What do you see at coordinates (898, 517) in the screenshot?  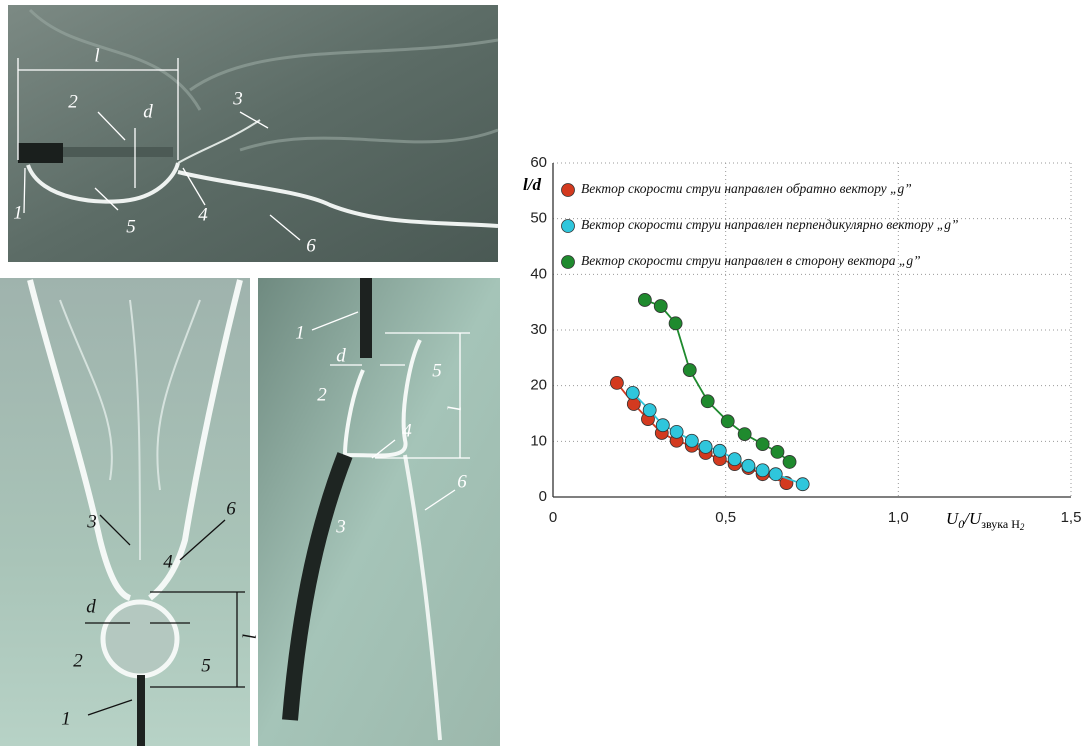 I see `x-tick-label: 1,0` at bounding box center [898, 517].